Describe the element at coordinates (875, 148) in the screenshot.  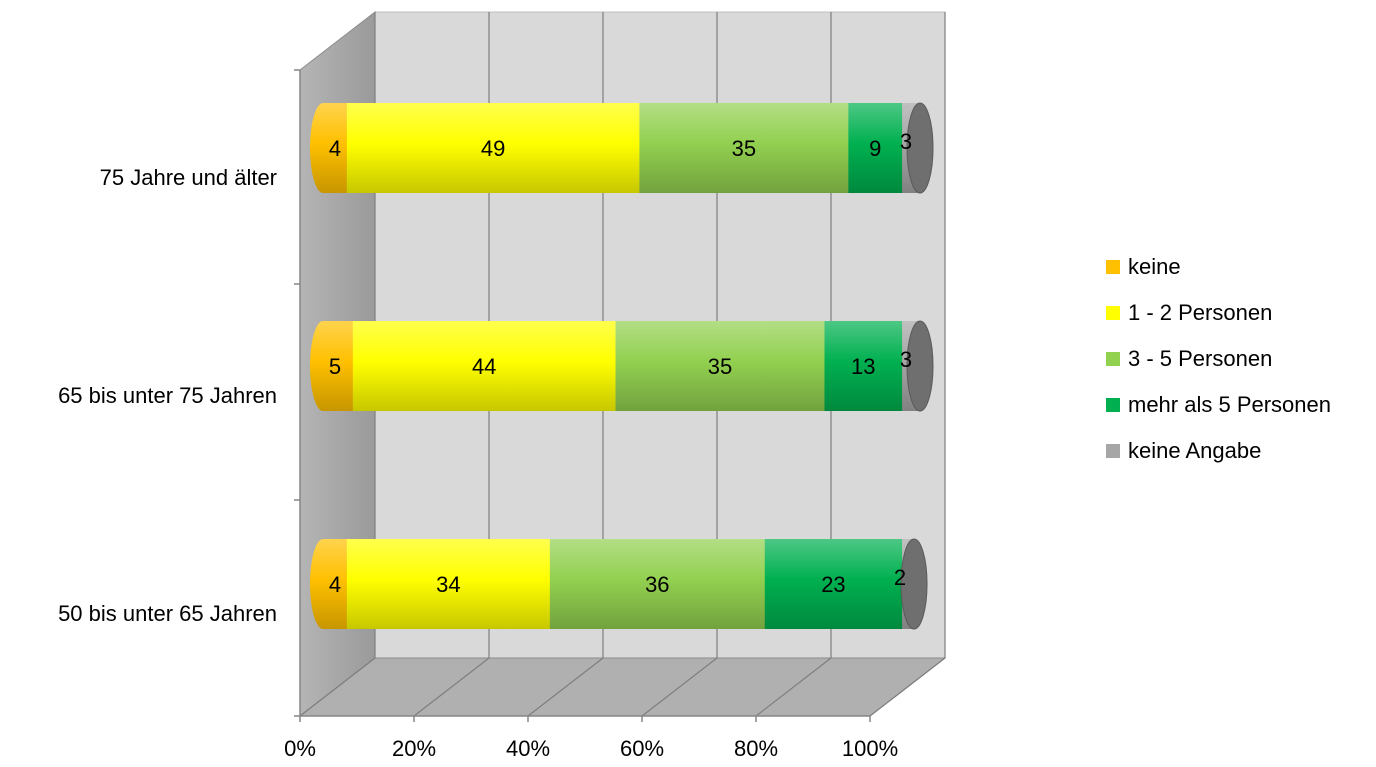
I see `data-label: 9` at that location.